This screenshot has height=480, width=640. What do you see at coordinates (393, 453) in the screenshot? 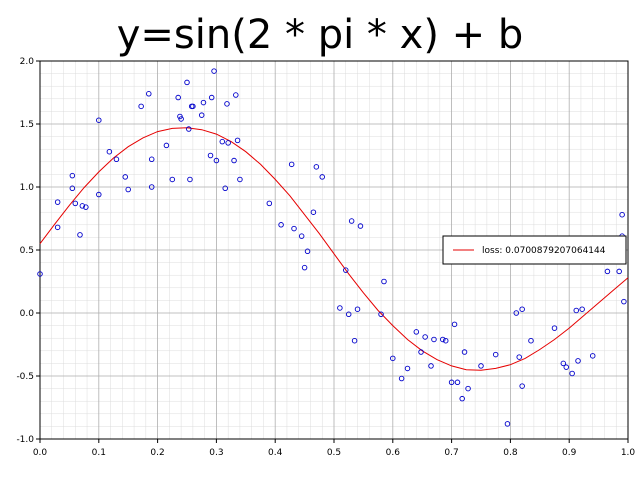
I see `x-tick-label: 0.6` at bounding box center [393, 453].